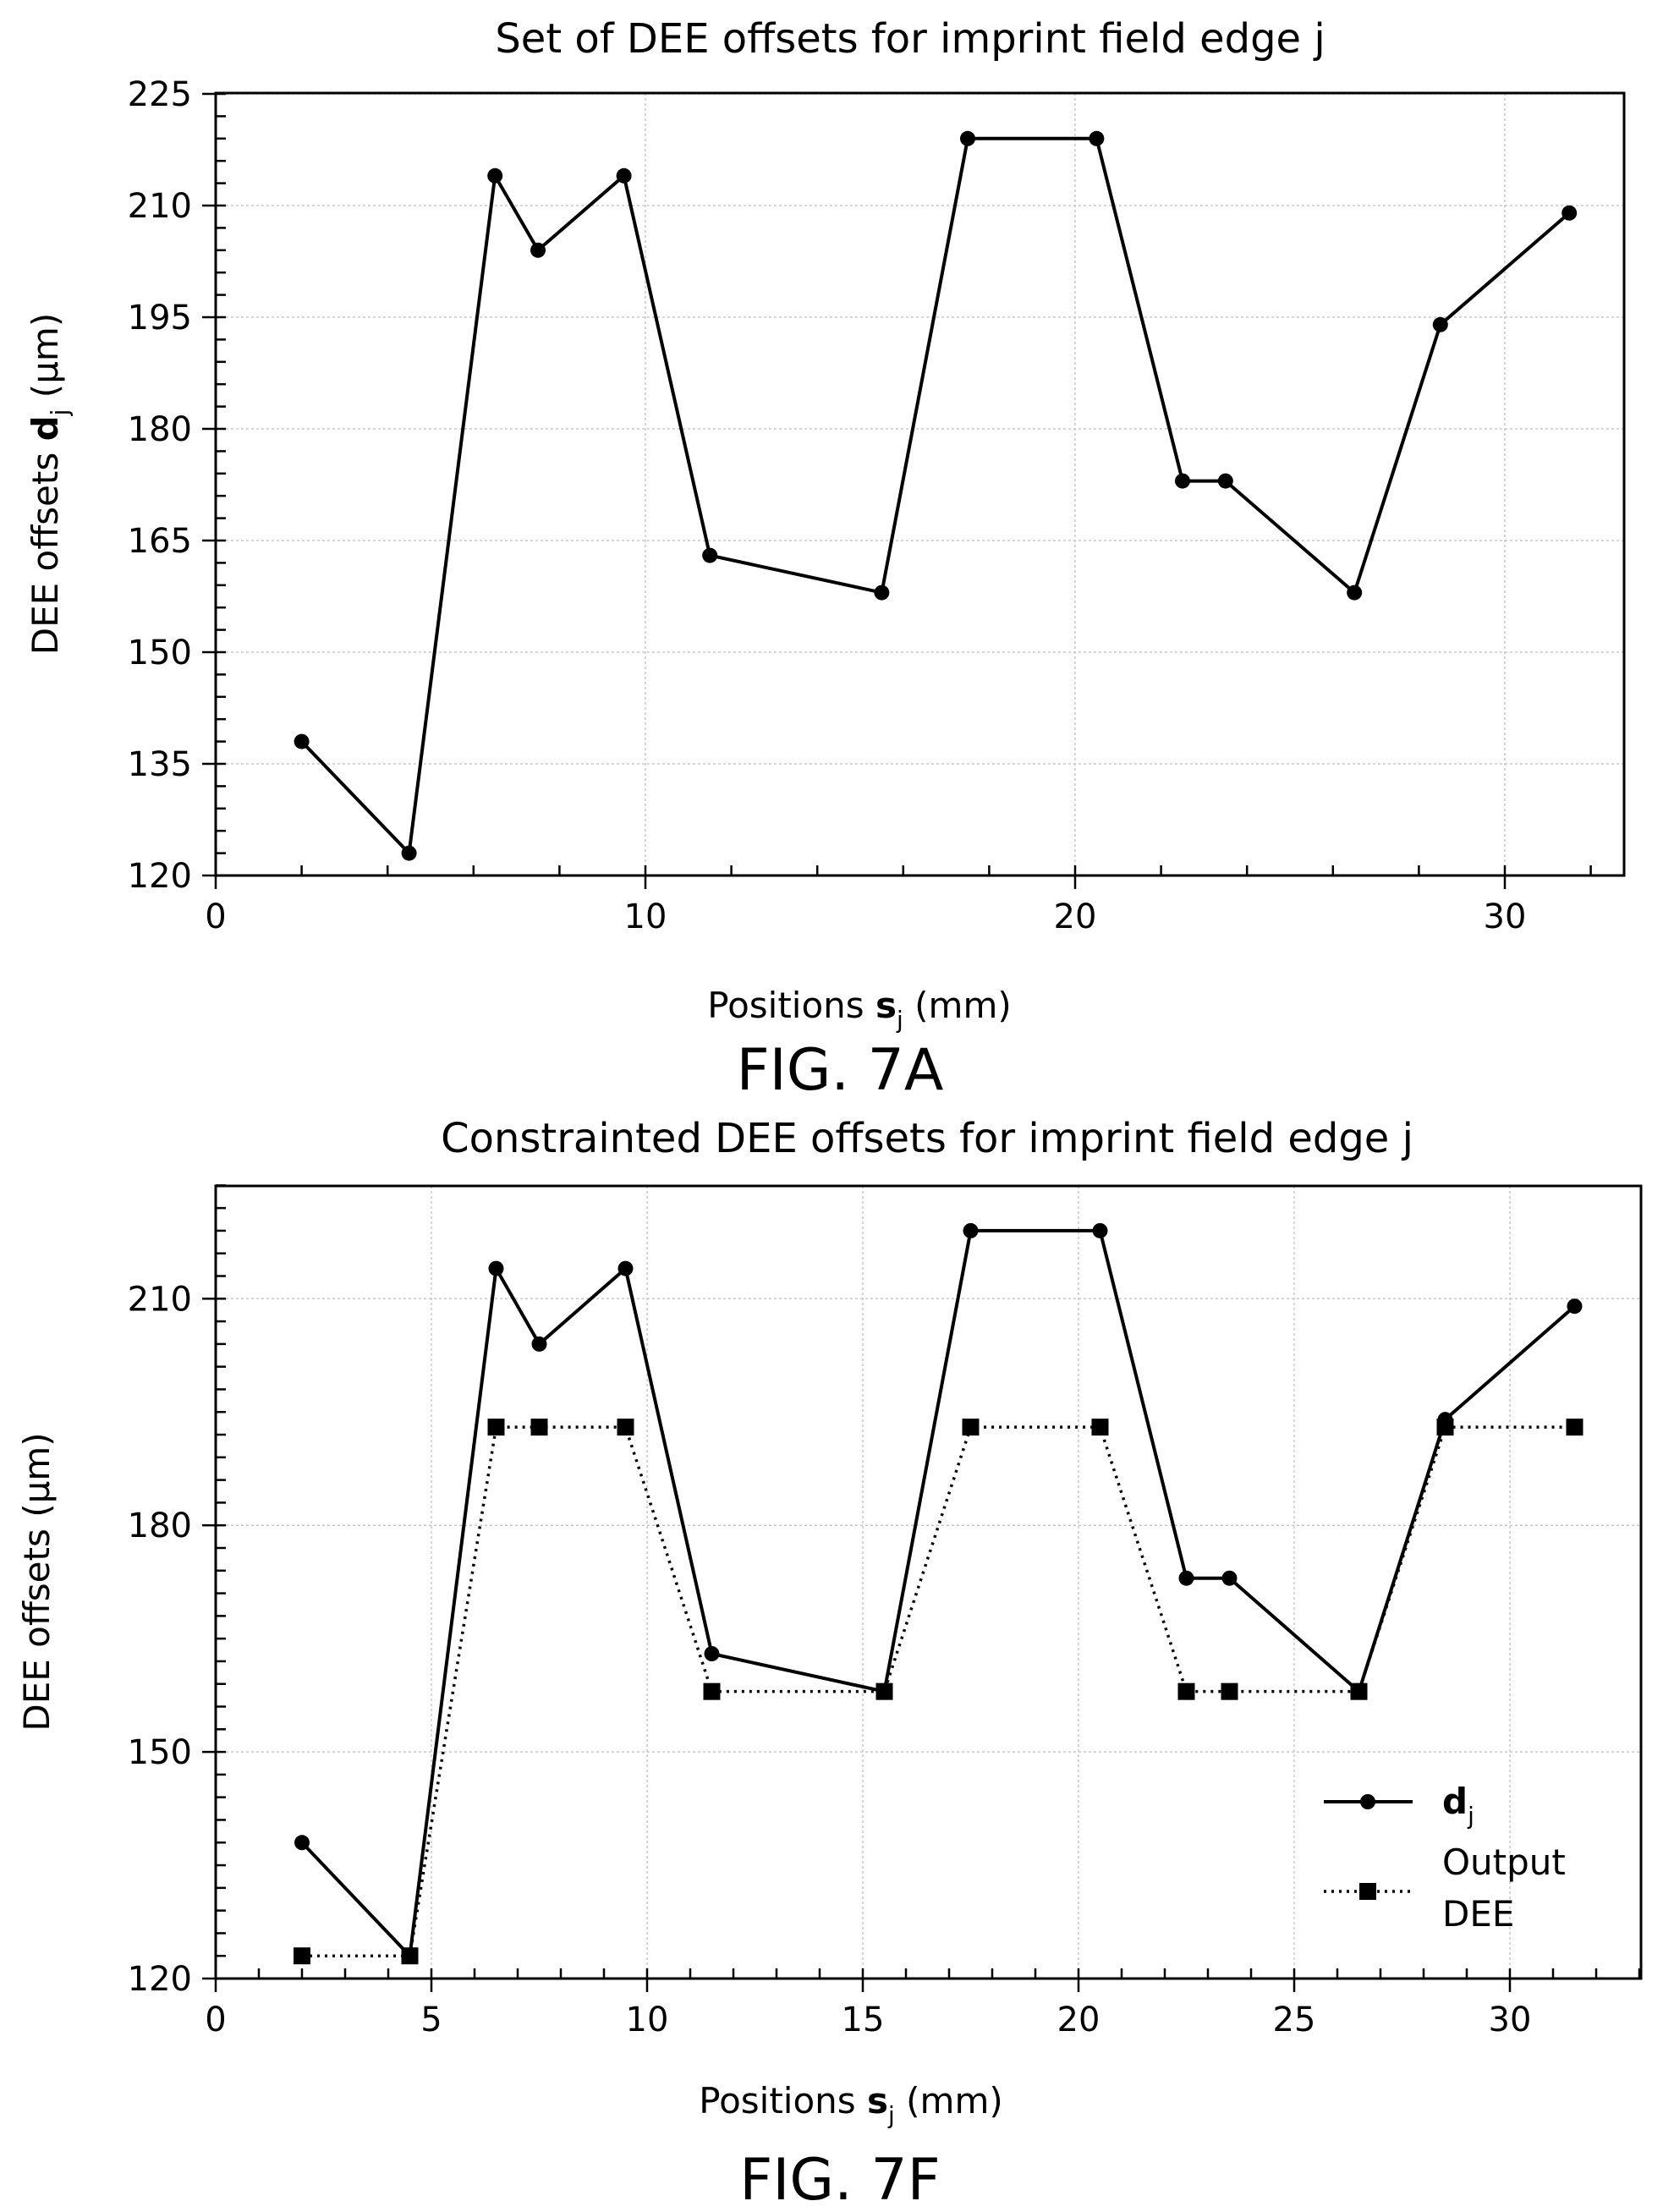 This screenshot has width=1663, height=2212. I want to click on legend-output-dee-label-line1: Output, so click(1504, 1862).